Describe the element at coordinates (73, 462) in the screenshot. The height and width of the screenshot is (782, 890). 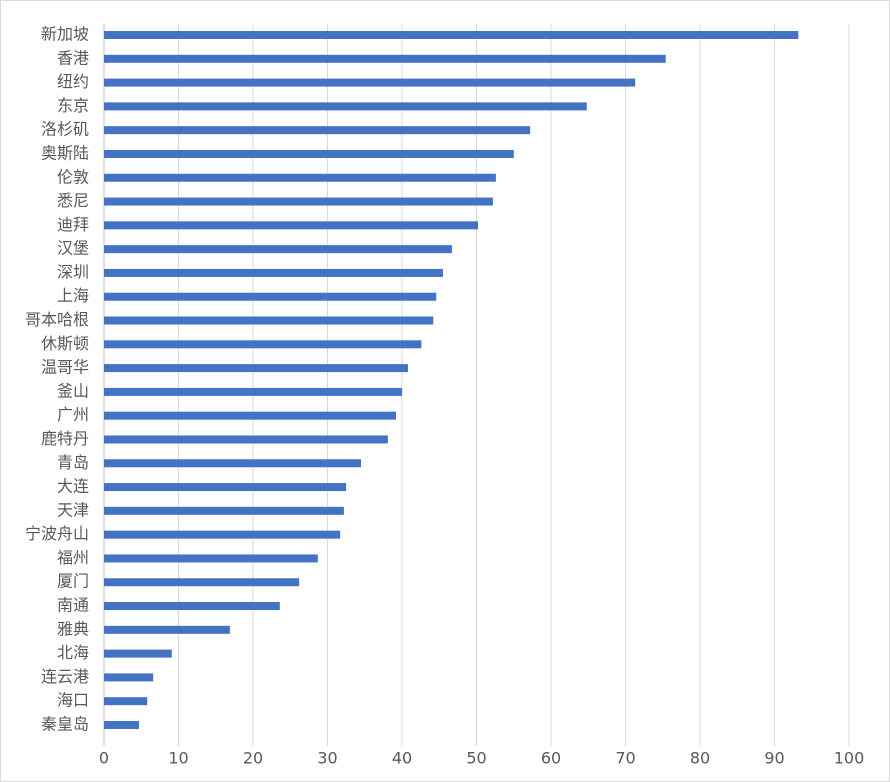
I see `y-tick-label: 青岛` at that location.